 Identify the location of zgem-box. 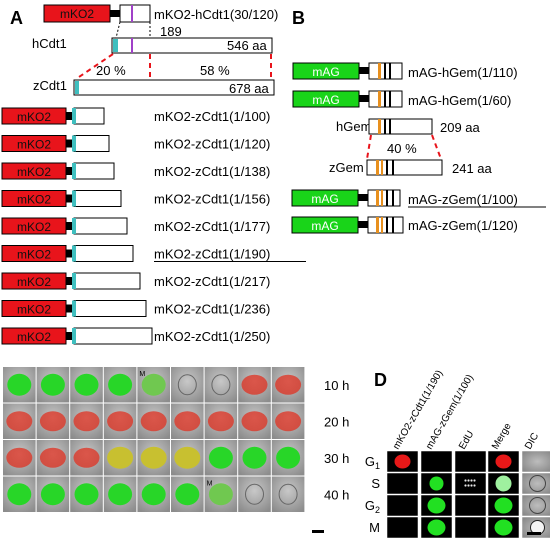
(404, 167).